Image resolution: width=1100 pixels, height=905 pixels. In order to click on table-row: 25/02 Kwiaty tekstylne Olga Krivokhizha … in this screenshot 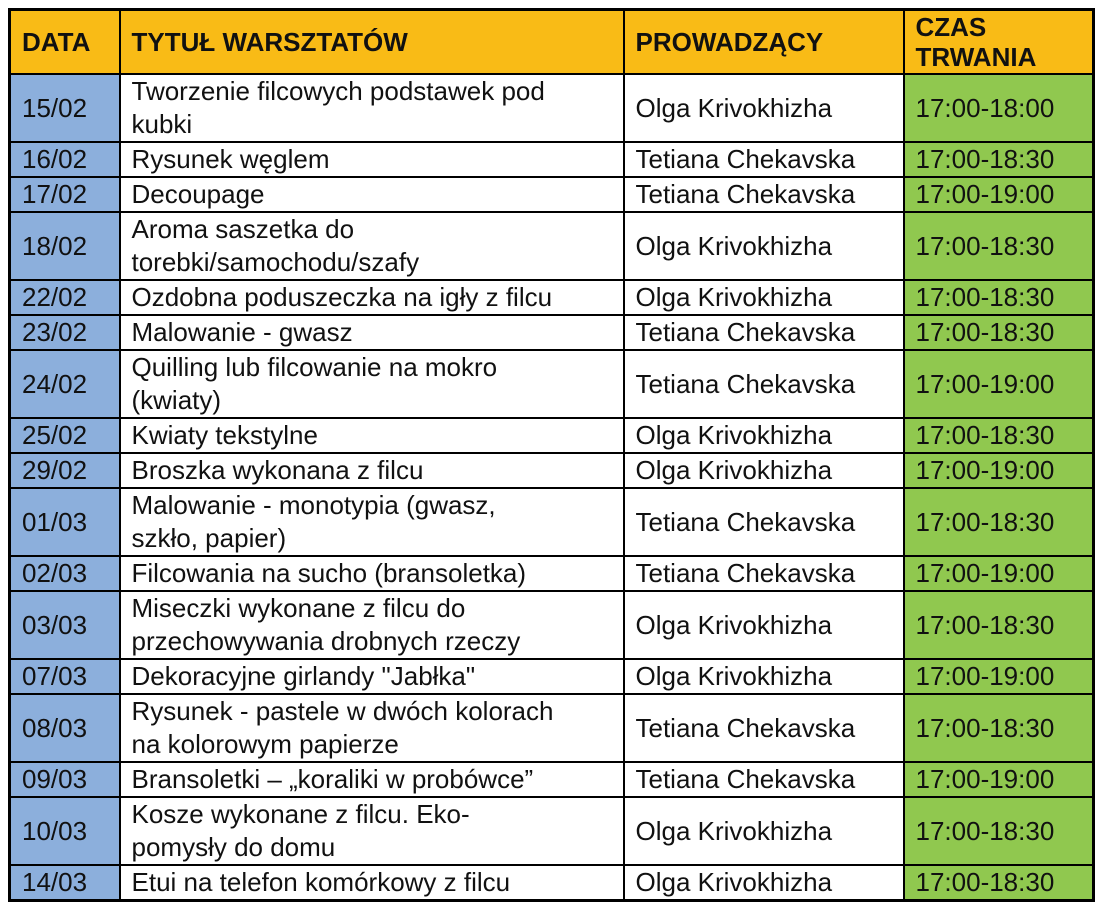, I will do `click(551, 435)`.